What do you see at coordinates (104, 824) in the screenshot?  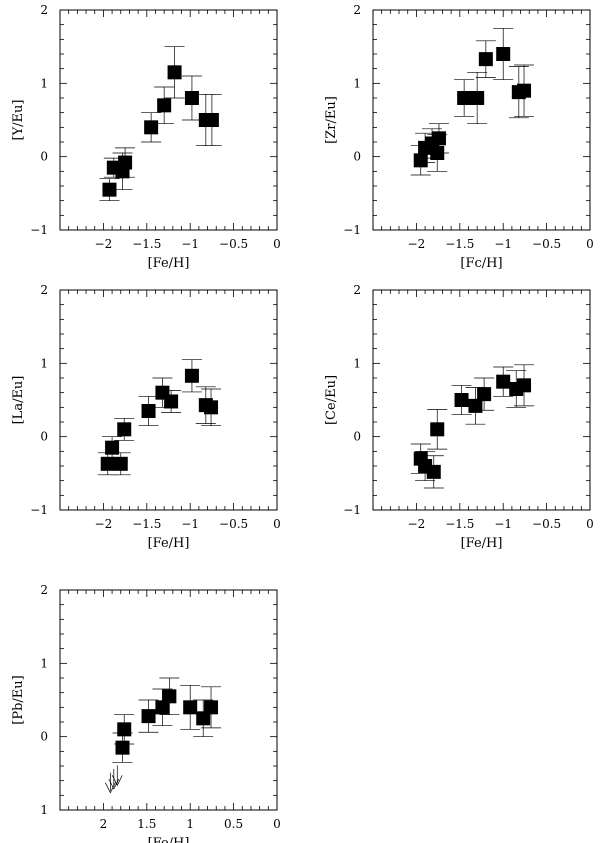 I see `x-tick-label: 2` at bounding box center [104, 824].